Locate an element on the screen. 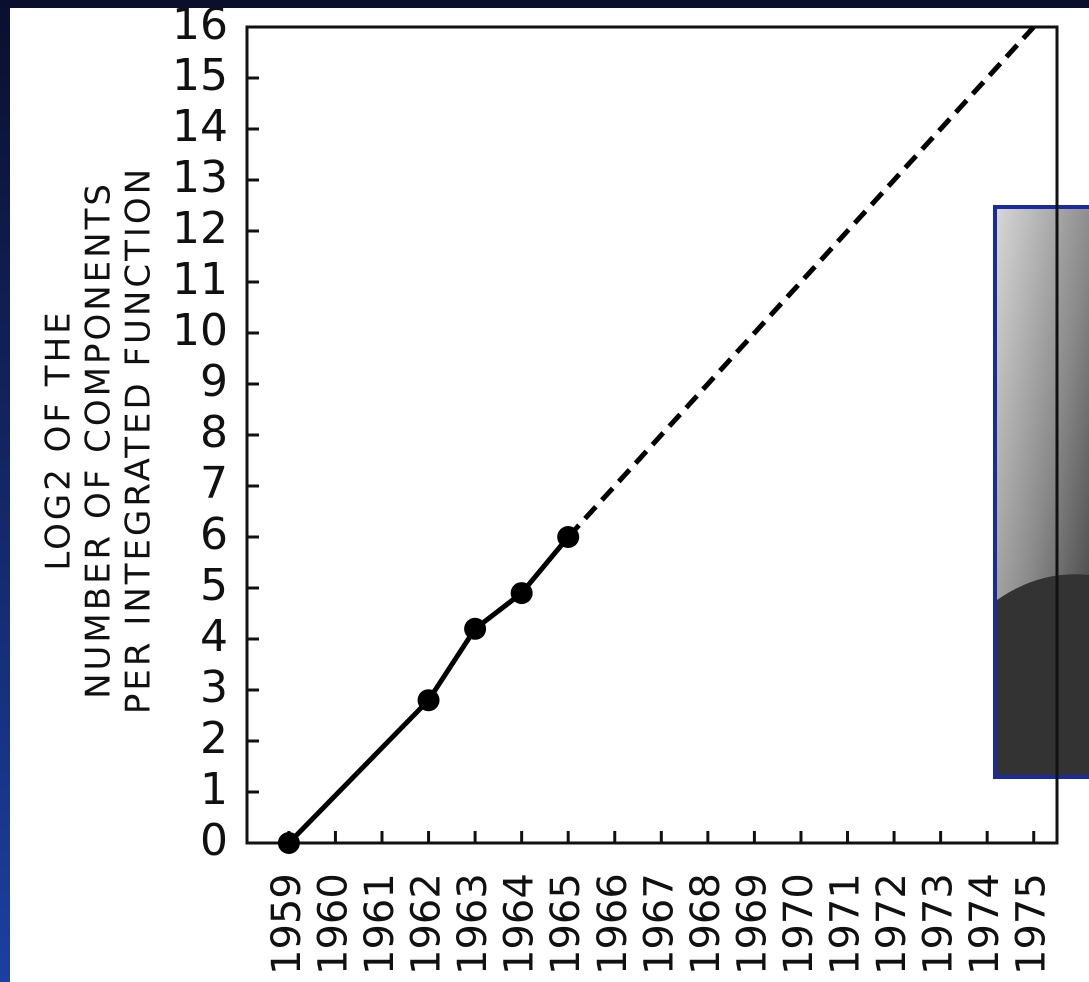 The height and width of the screenshot is (982, 1089). y-tick-label: 8 is located at coordinates (214, 432).